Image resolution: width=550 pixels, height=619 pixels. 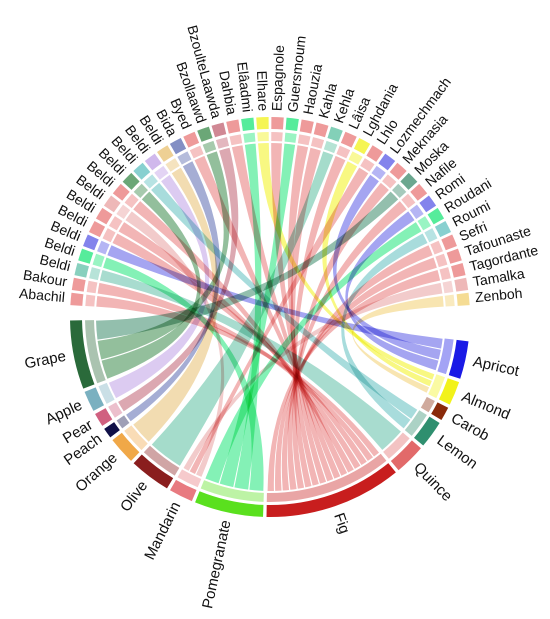 What do you see at coordinates (427, 404) in the screenshot?
I see `fruit-inner-arc-carob` at bounding box center [427, 404].